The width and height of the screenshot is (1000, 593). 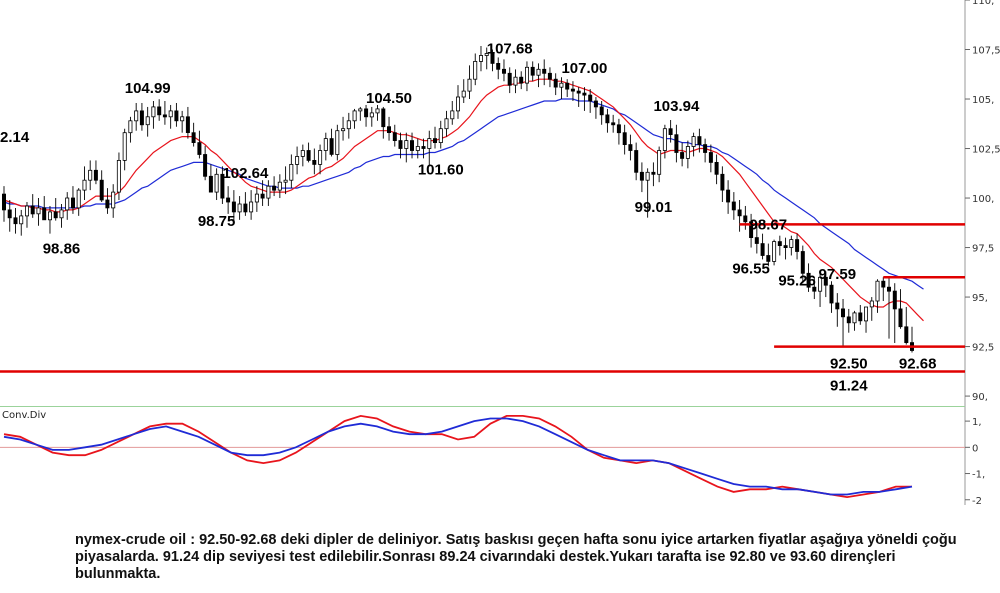 What do you see at coordinates (918, 364) in the screenshot?
I see `price-level-label: 92.68` at bounding box center [918, 364].